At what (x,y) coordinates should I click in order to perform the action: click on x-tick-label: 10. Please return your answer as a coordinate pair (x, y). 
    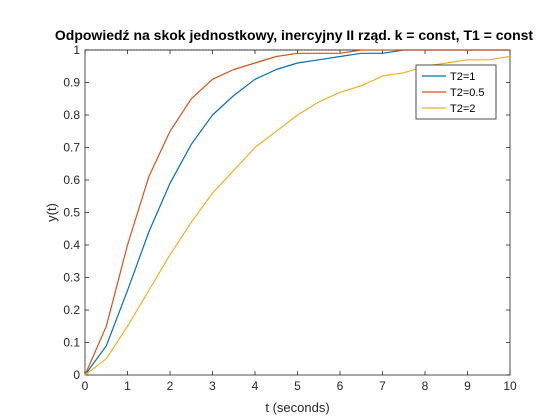
    Looking at the image, I should click on (510, 386).